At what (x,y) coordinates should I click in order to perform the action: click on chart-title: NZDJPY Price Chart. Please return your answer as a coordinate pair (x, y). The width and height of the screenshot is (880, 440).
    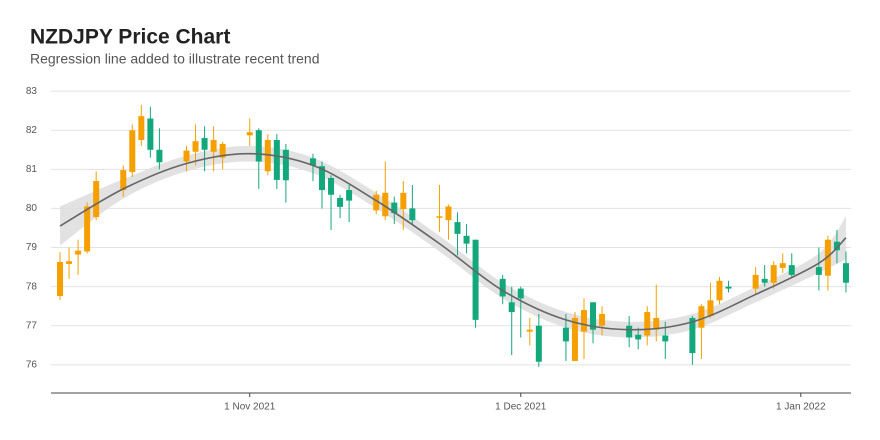
    Looking at the image, I should click on (130, 37).